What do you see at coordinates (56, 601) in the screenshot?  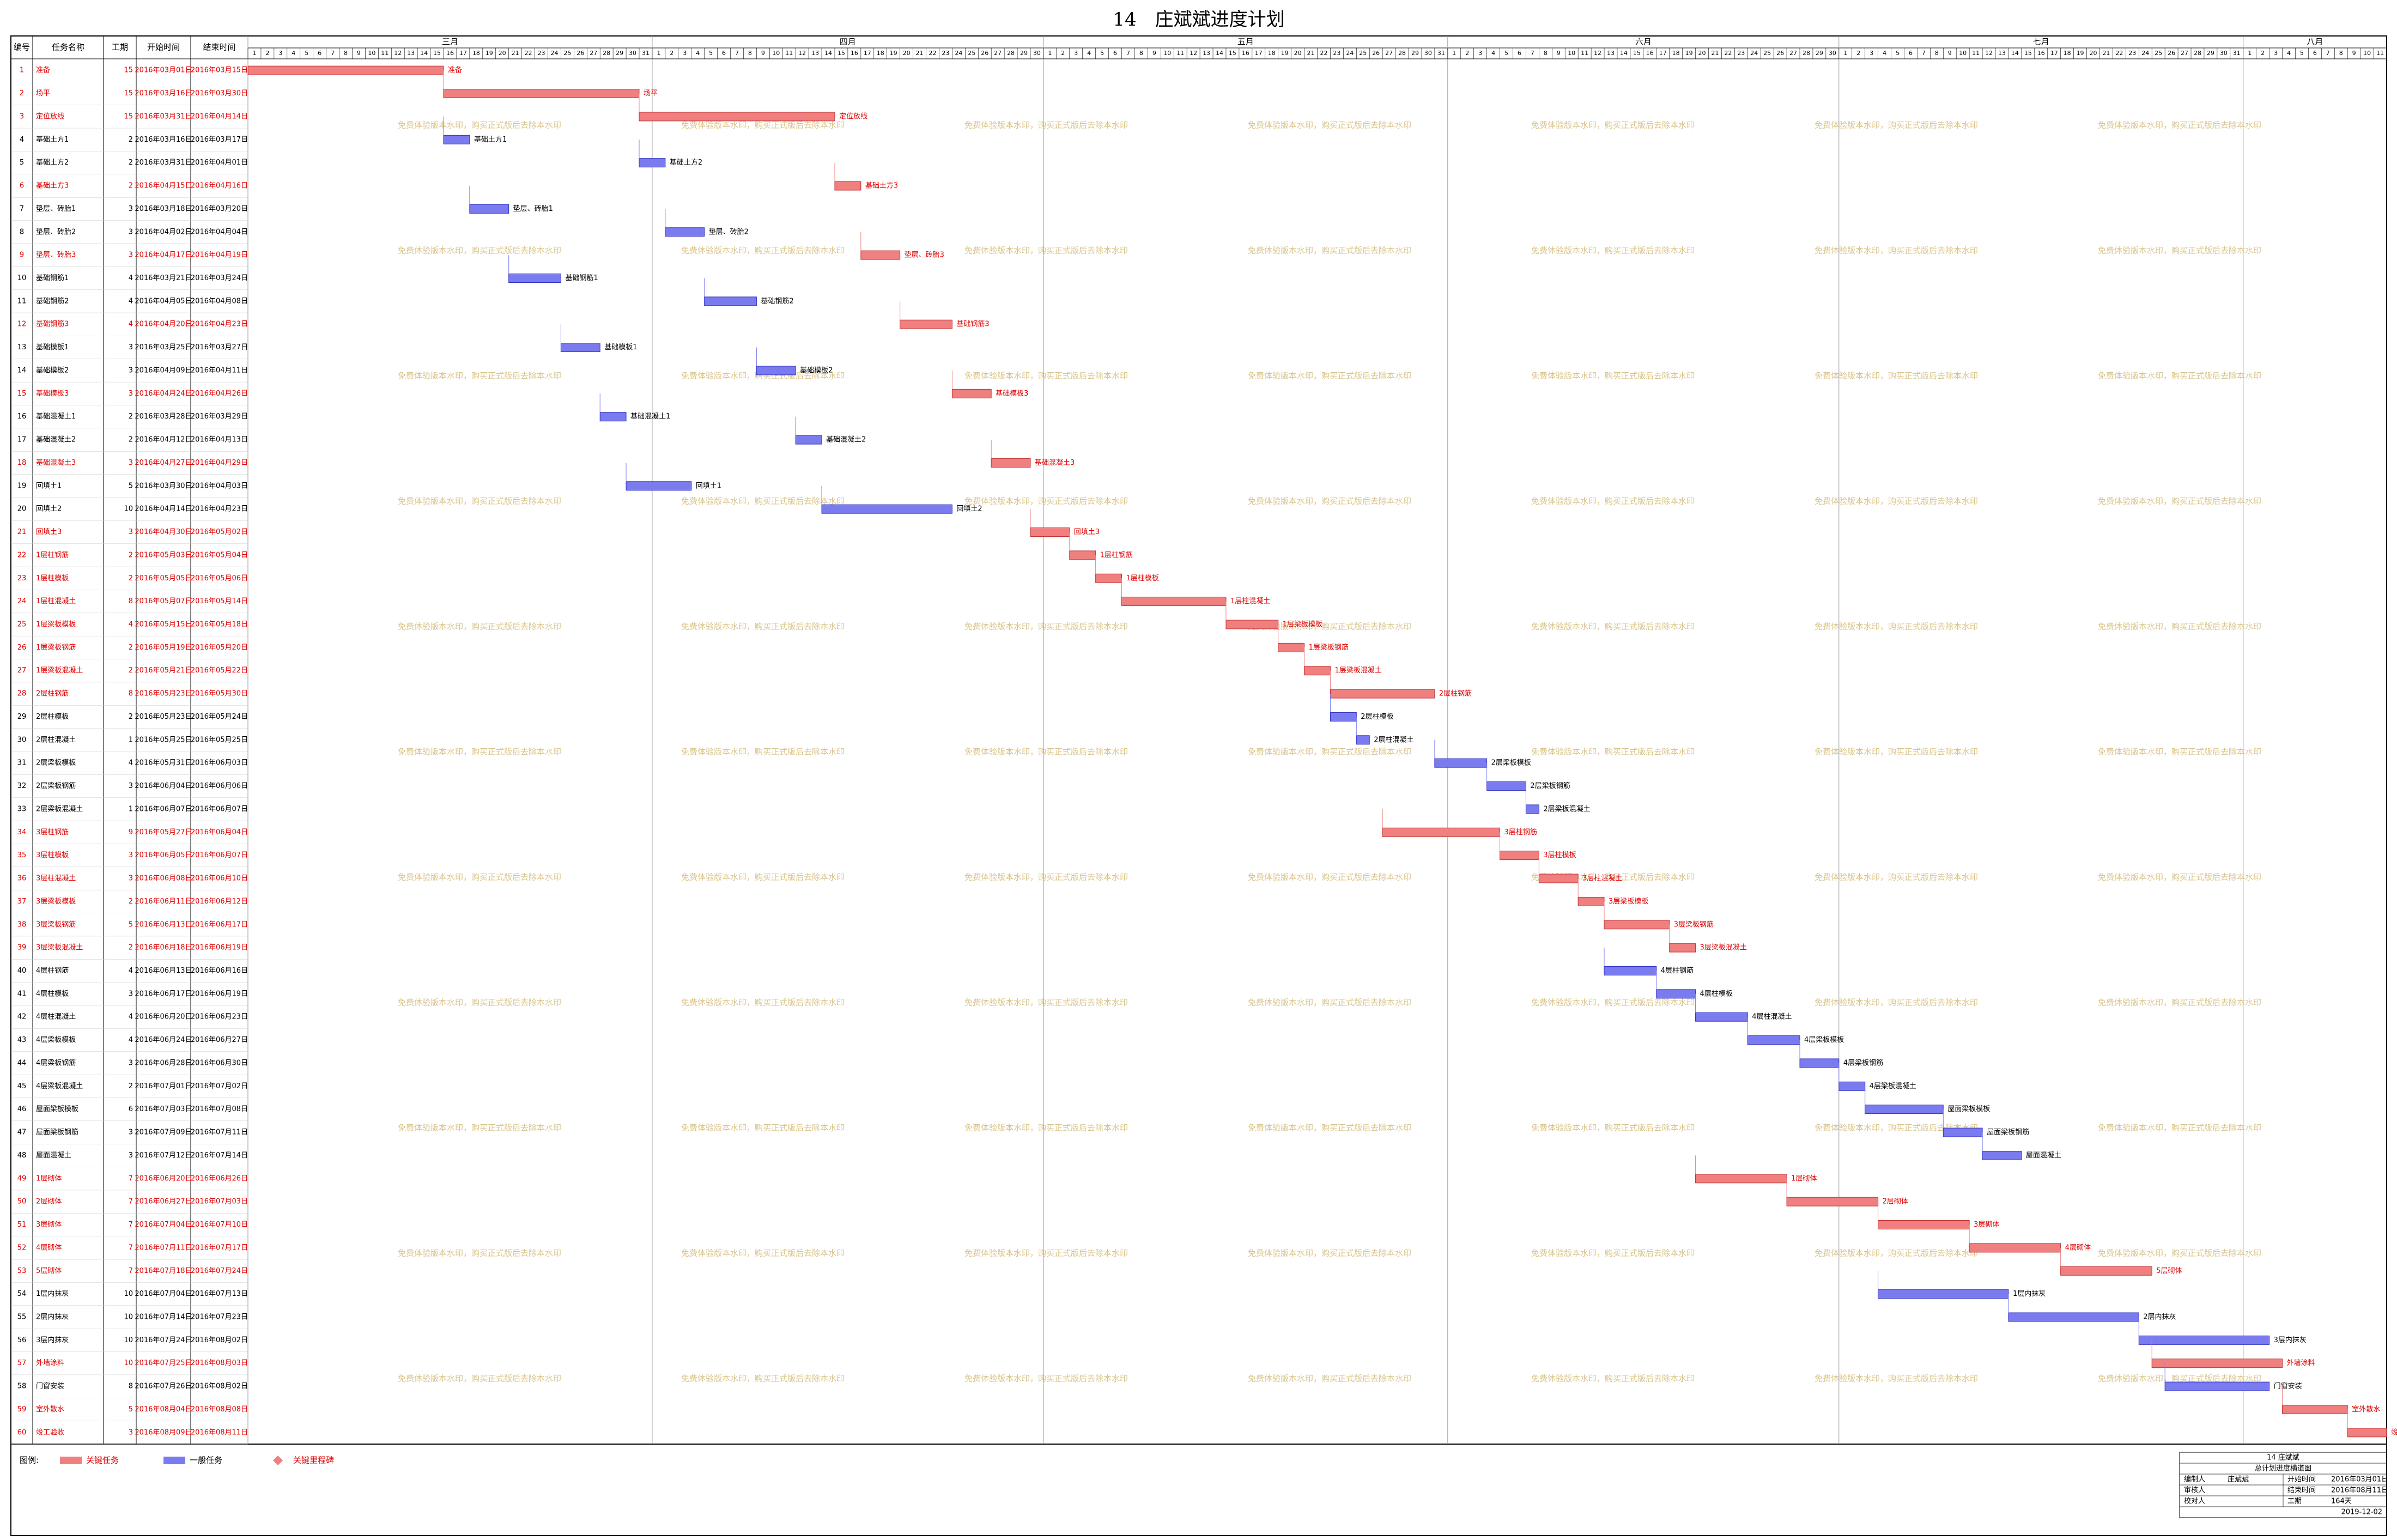 I see `cell: 1层柱混凝土` at bounding box center [56, 601].